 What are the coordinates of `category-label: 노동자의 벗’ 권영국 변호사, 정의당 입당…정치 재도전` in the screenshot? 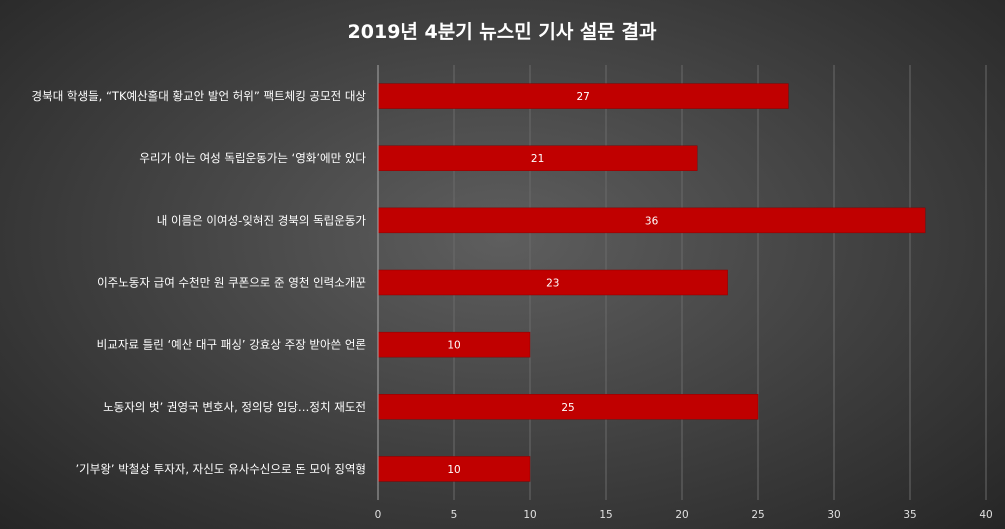 It's located at (234, 407).